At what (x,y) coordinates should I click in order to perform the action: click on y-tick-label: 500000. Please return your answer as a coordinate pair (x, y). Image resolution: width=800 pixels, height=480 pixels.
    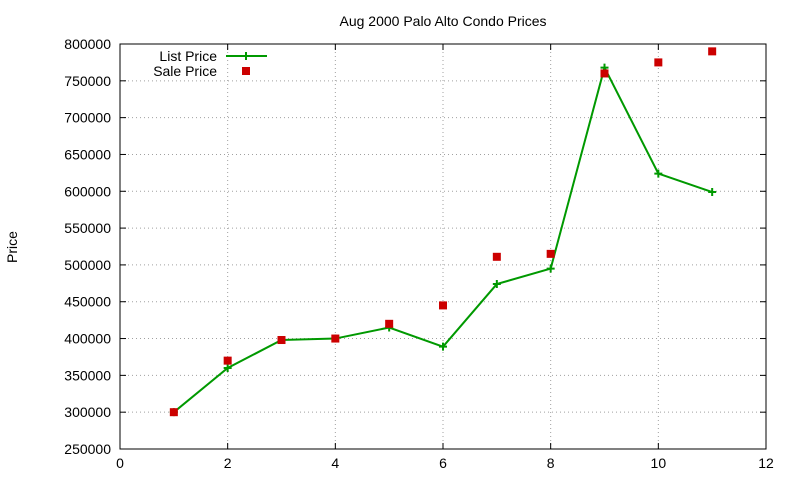
    Looking at the image, I should click on (87, 265).